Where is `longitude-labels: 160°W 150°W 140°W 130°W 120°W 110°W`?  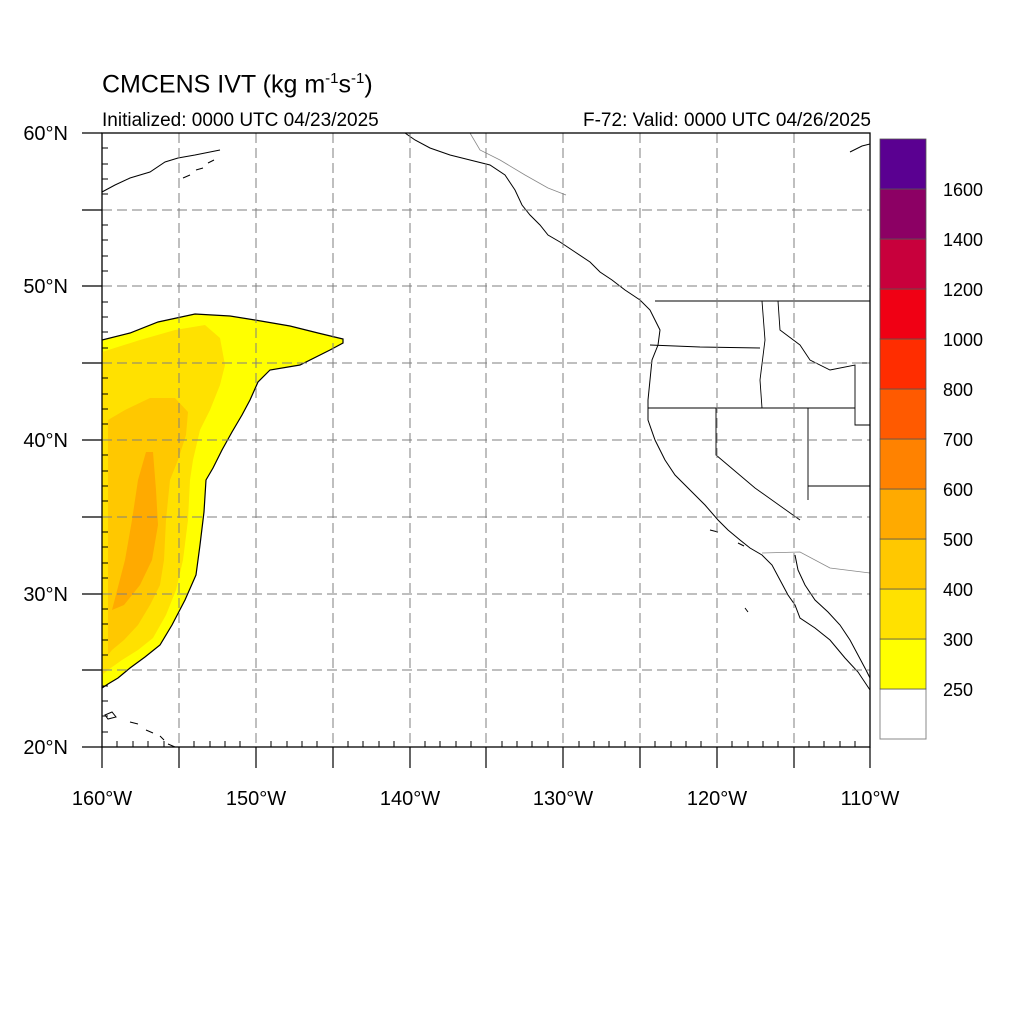
longitude-labels: 160°W 150°W 140°W 130°W 120°W 110°W is located at coordinates (486, 799).